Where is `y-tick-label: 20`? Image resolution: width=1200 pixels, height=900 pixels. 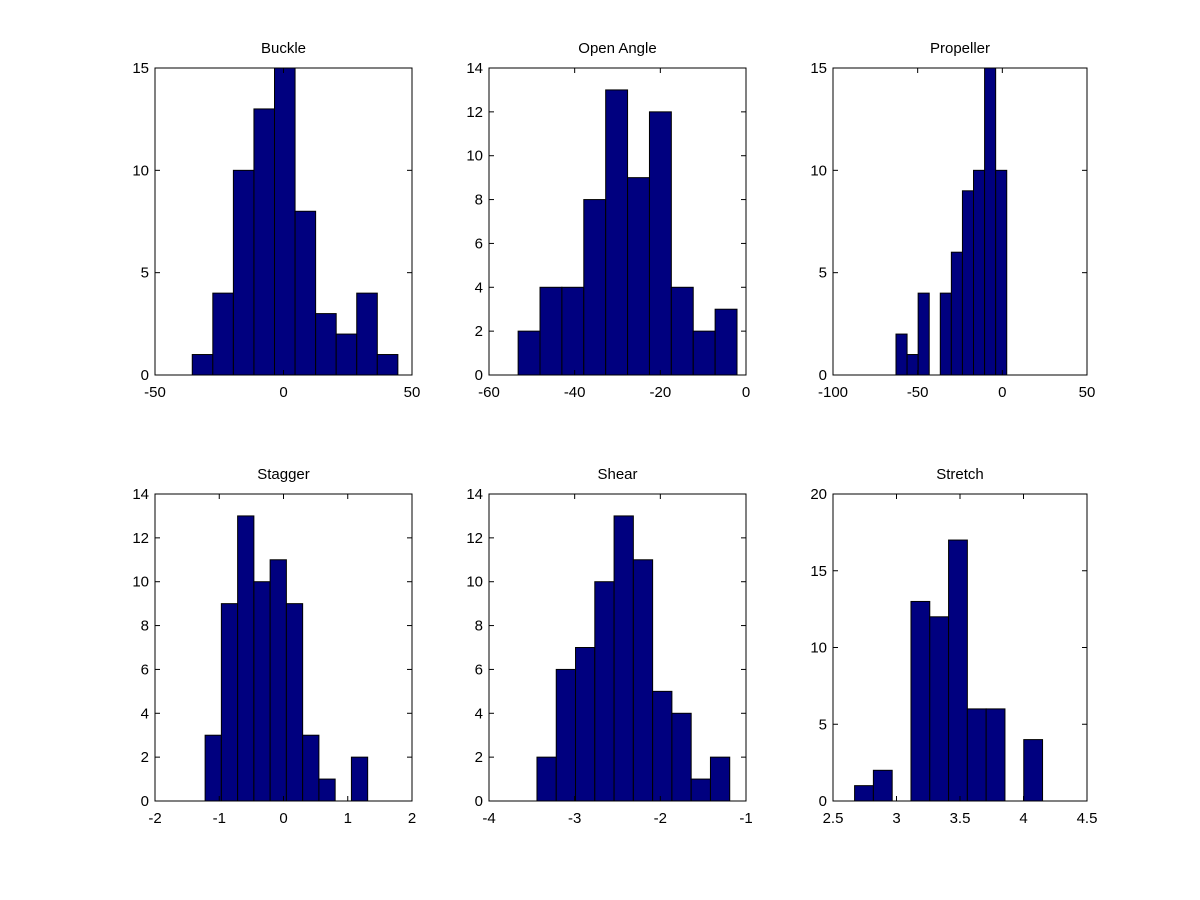 y-tick-label: 20 is located at coordinates (818, 494).